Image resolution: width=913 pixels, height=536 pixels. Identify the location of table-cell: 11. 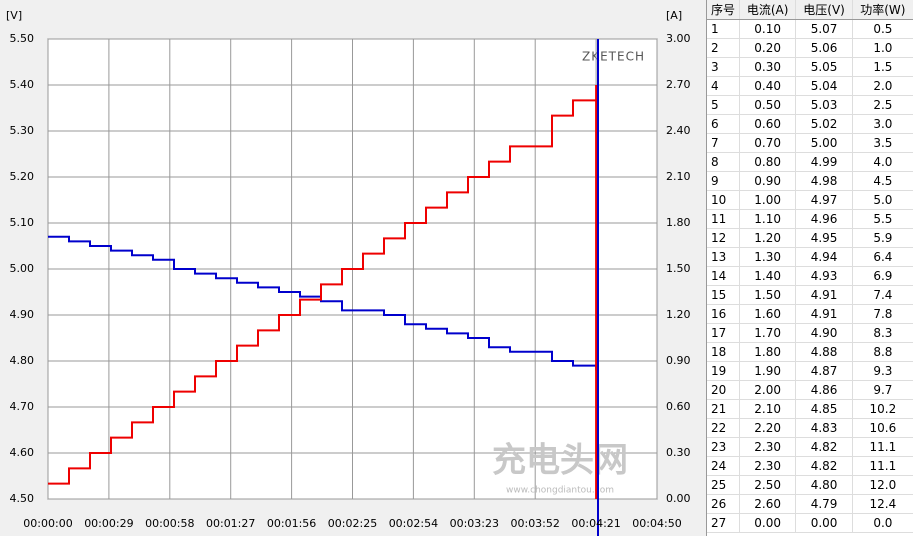
(723, 219).